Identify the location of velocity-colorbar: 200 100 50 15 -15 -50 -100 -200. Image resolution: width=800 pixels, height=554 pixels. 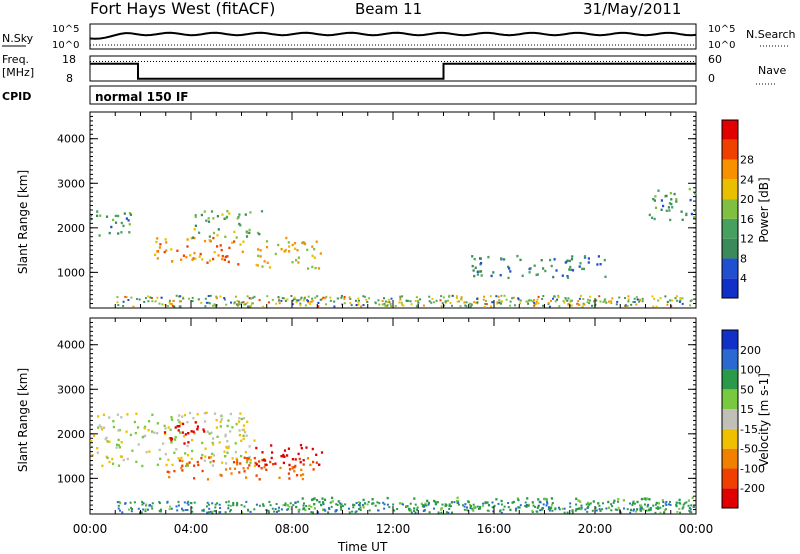
(743, 419).